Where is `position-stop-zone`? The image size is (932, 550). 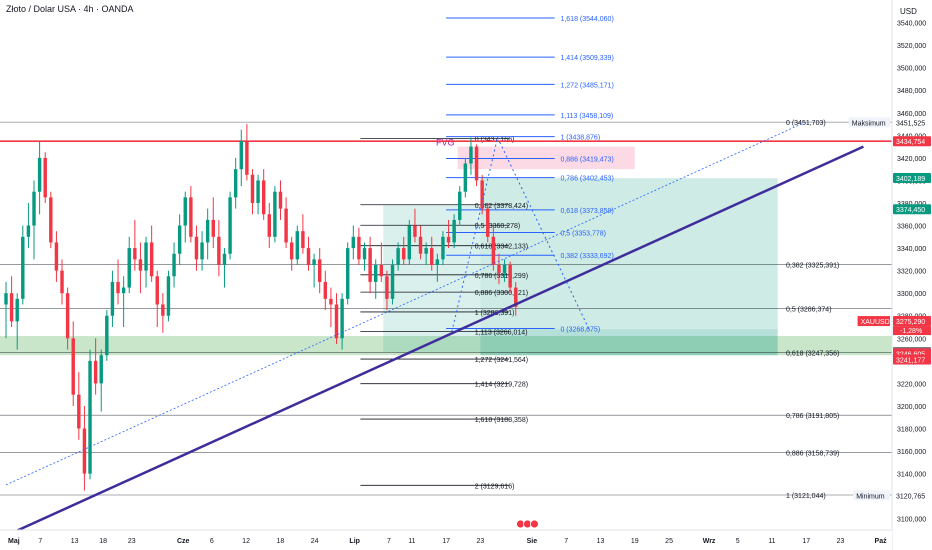
position-stop-zone is located at coordinates (629, 342).